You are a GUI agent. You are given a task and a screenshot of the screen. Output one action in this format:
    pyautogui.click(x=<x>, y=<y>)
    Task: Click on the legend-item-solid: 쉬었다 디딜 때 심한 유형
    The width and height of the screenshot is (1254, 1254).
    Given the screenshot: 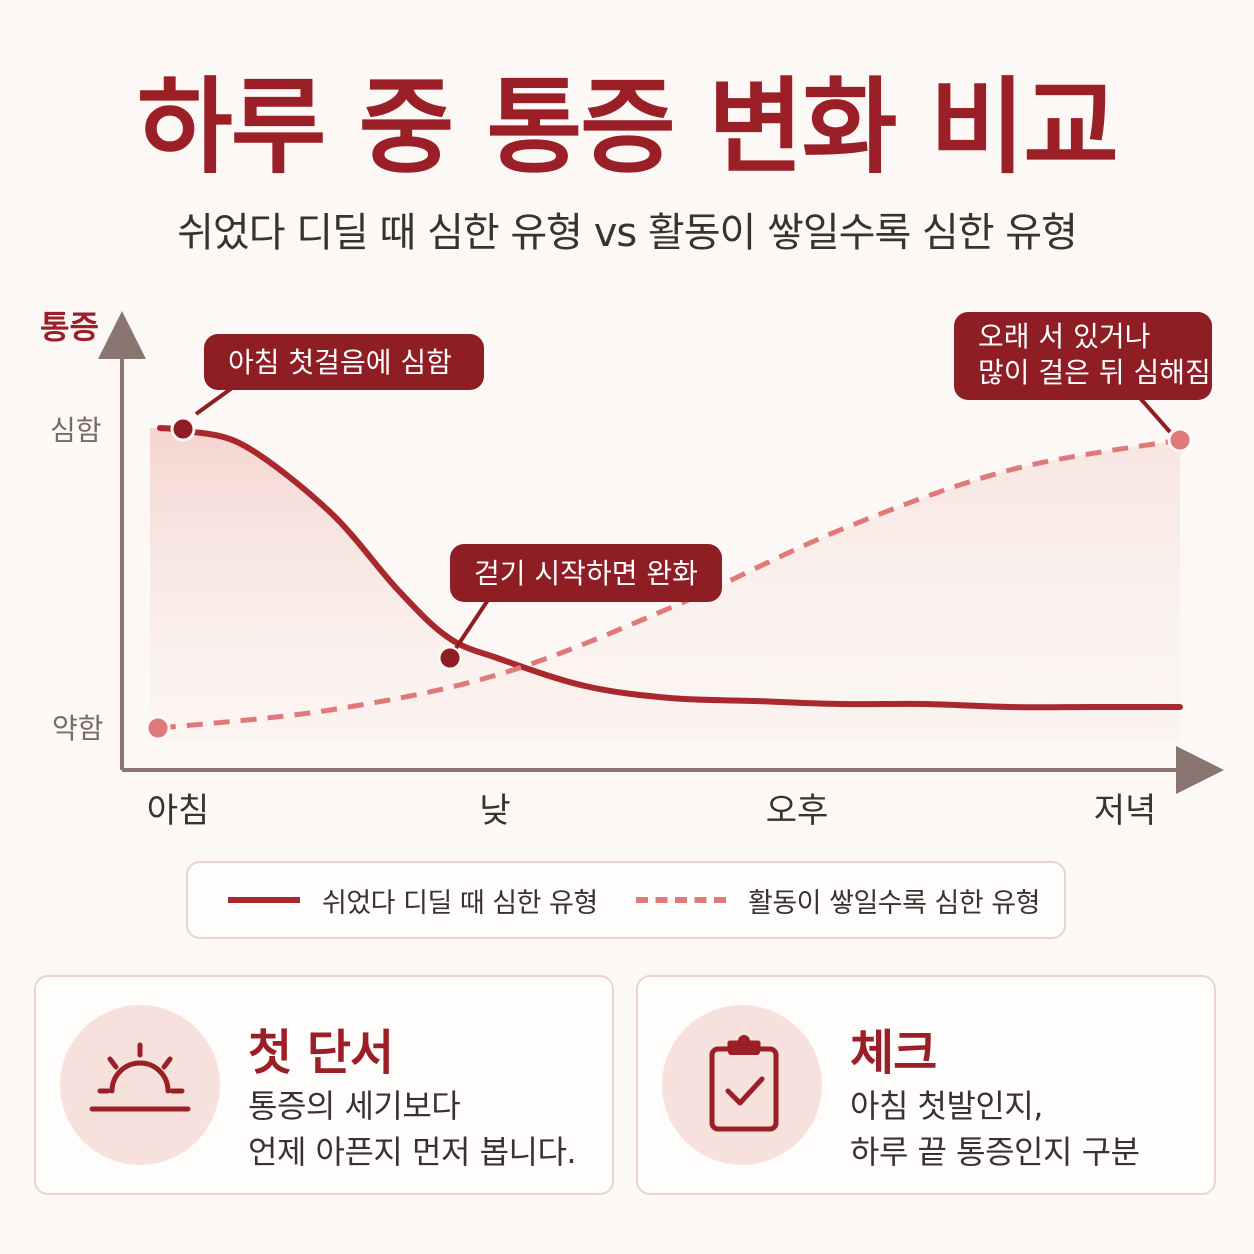 What is the action you would take?
    pyautogui.click(x=413, y=900)
    